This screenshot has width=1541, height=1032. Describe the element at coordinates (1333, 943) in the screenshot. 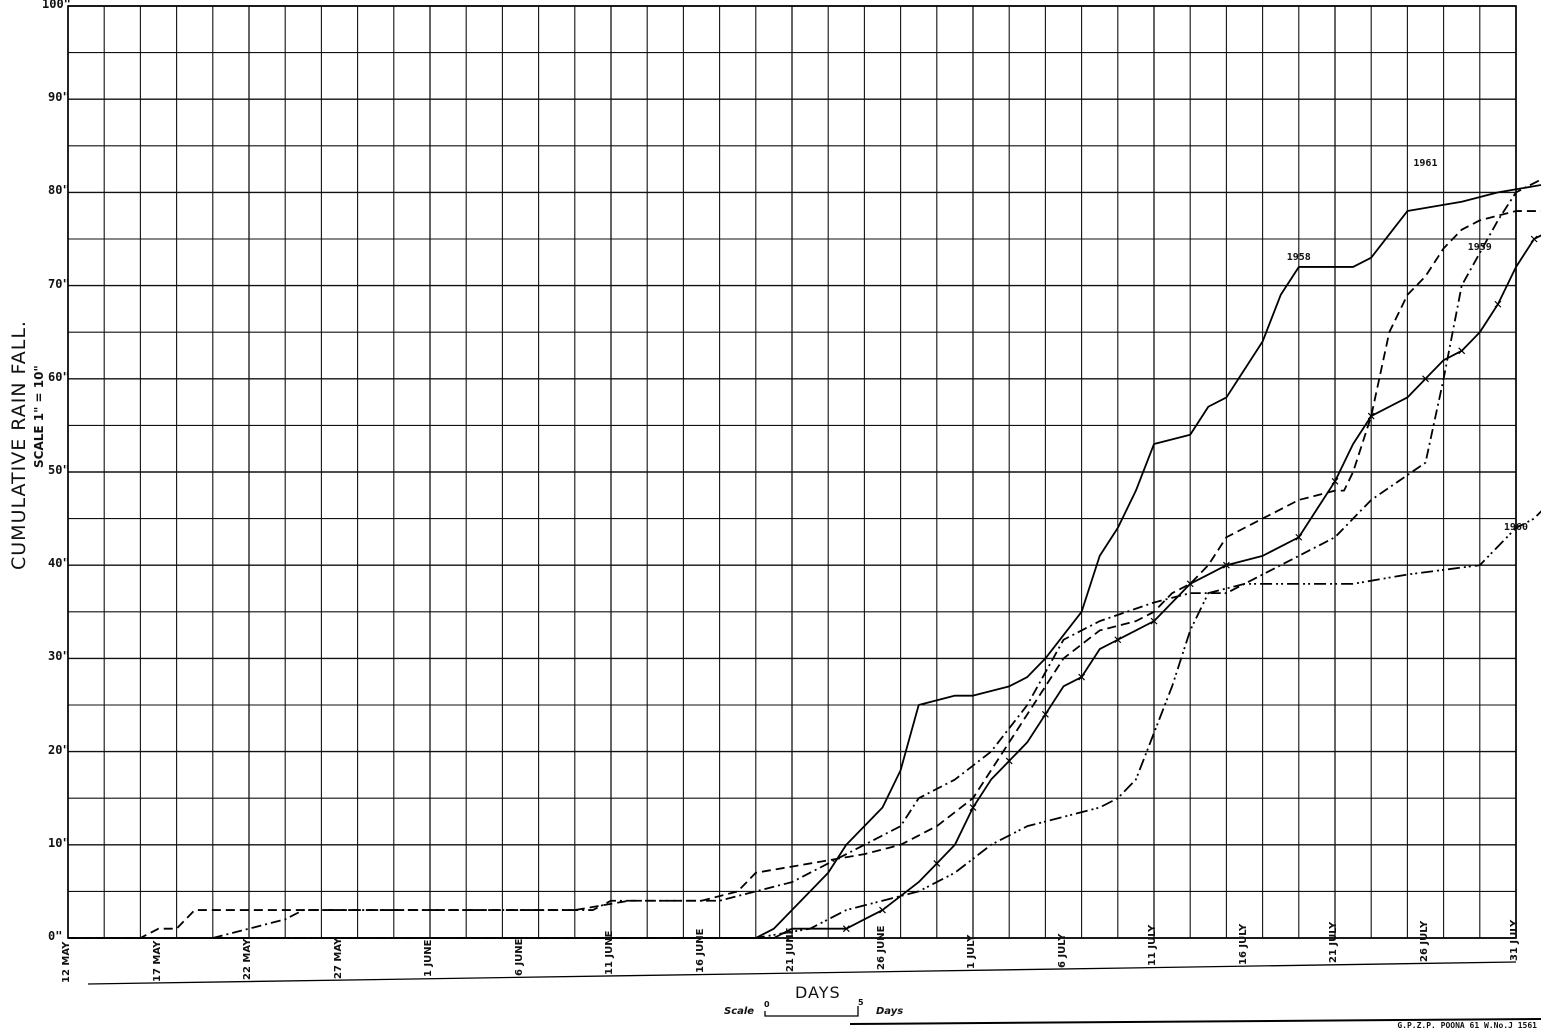

I see `x-tick-label: 21 JULY` at that location.